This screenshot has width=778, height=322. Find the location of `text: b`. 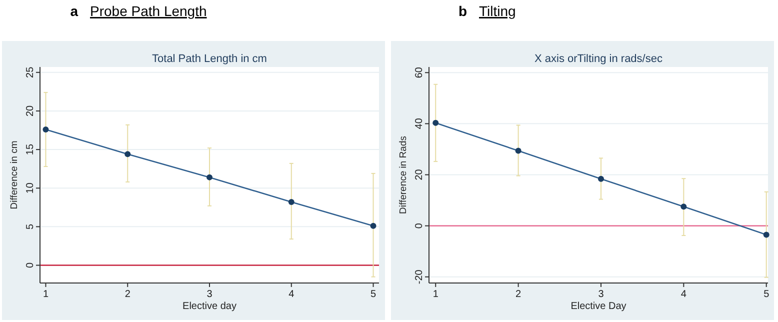

text: b is located at coordinates (462, 11).